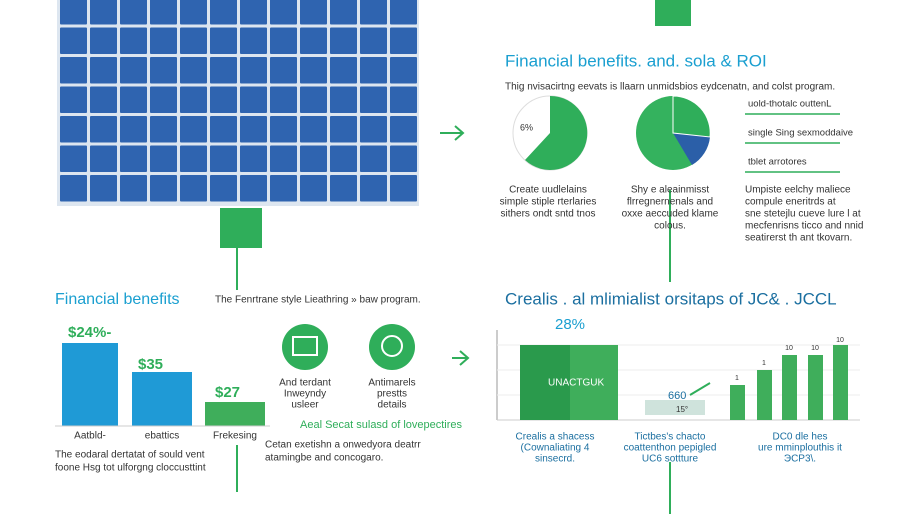 The image size is (900, 514). What do you see at coordinates (392, 394) in the screenshot?
I see `text-line: prestts` at bounding box center [392, 394].